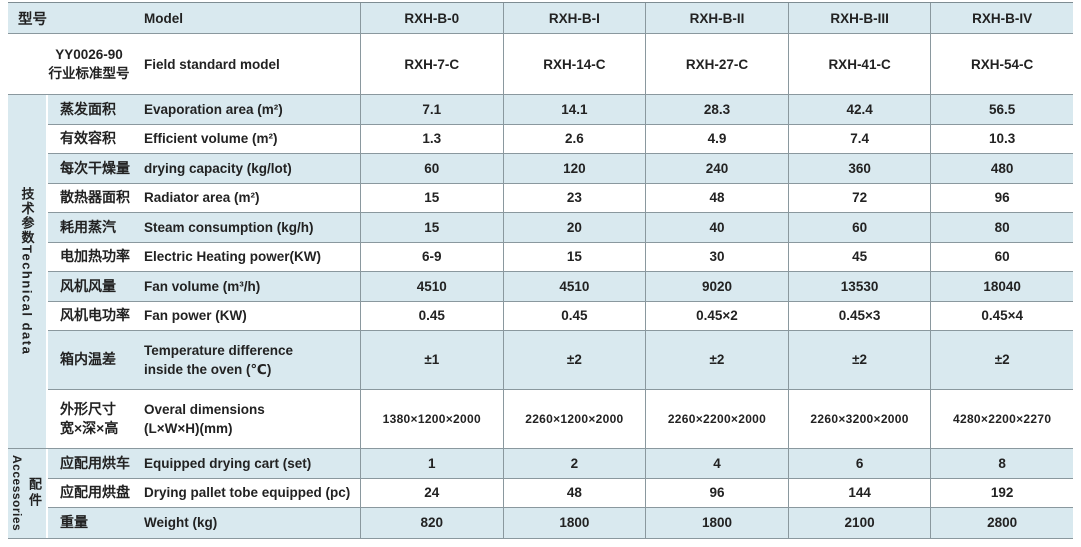  Describe the element at coordinates (431, 315) in the screenshot. I see `cell-value: 0.45` at that location.